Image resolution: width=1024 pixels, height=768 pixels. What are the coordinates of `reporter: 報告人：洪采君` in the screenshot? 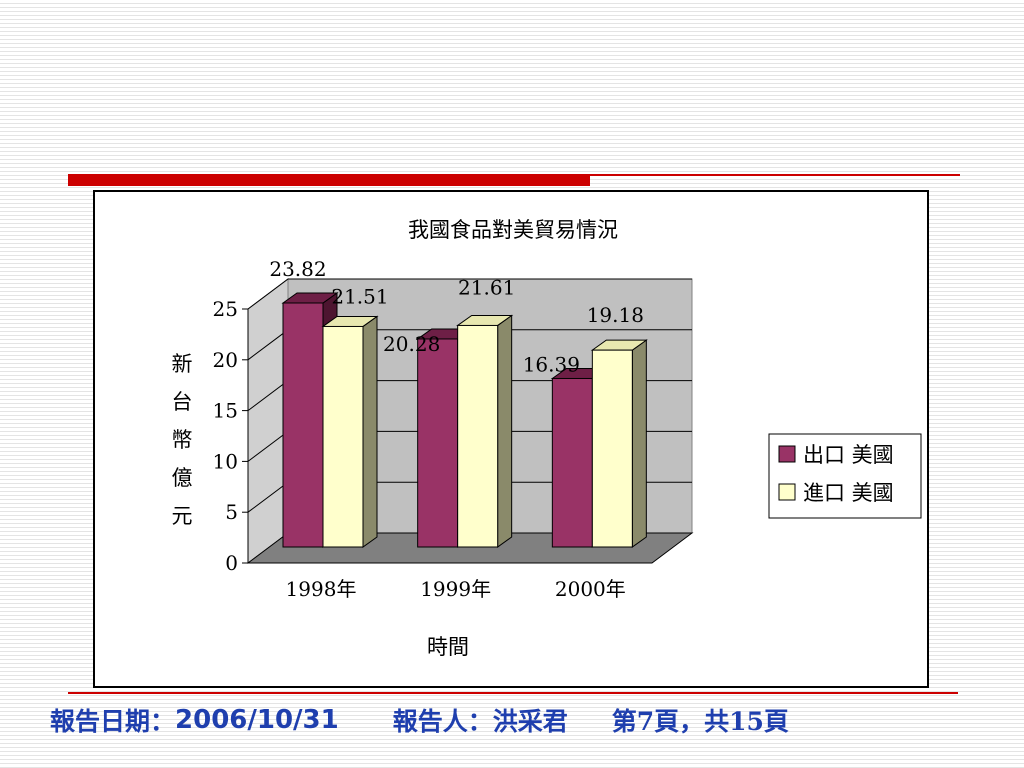 It's located at (480, 721).